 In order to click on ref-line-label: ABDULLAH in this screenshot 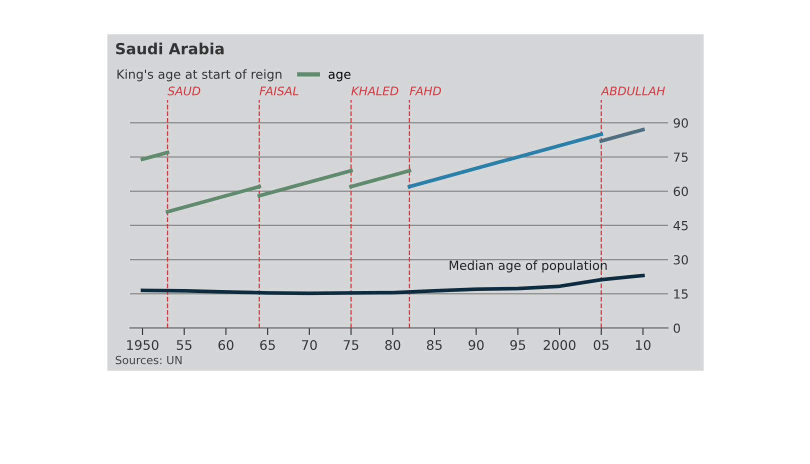, I will do `click(632, 91)`.